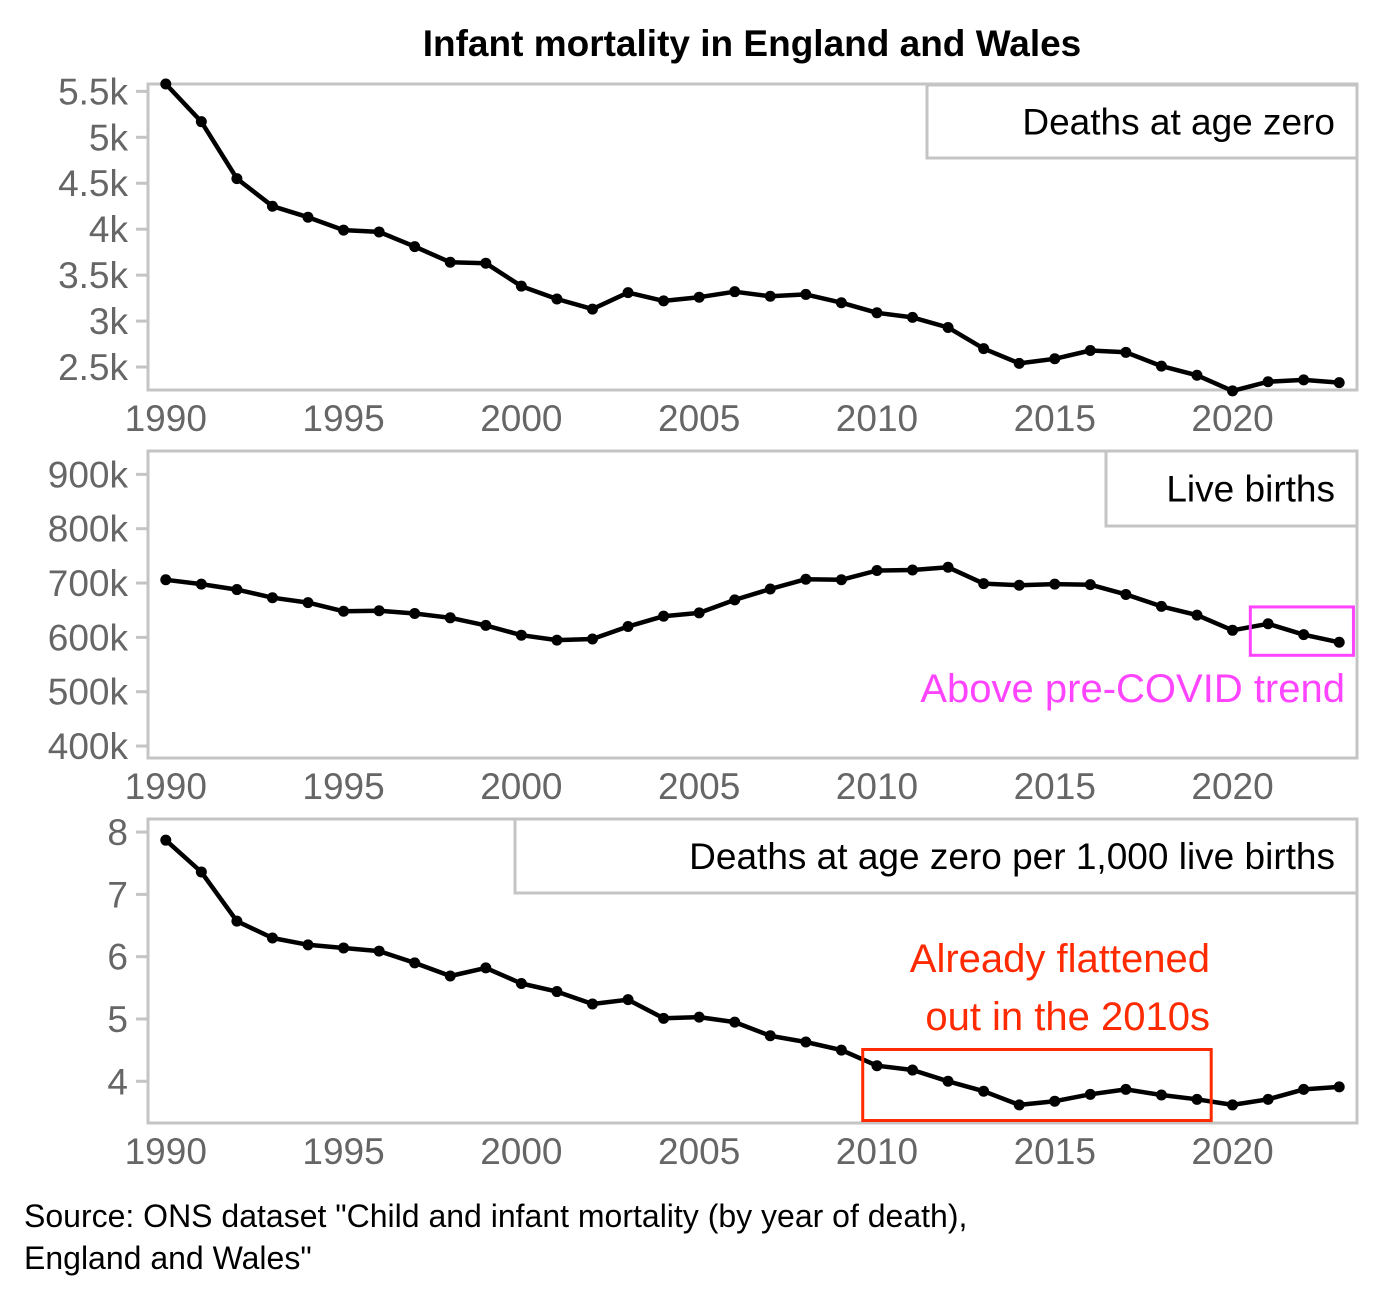 The image size is (1383, 1305). Describe the element at coordinates (1019, 1105) in the screenshot. I see `data-point-2014` at that location.